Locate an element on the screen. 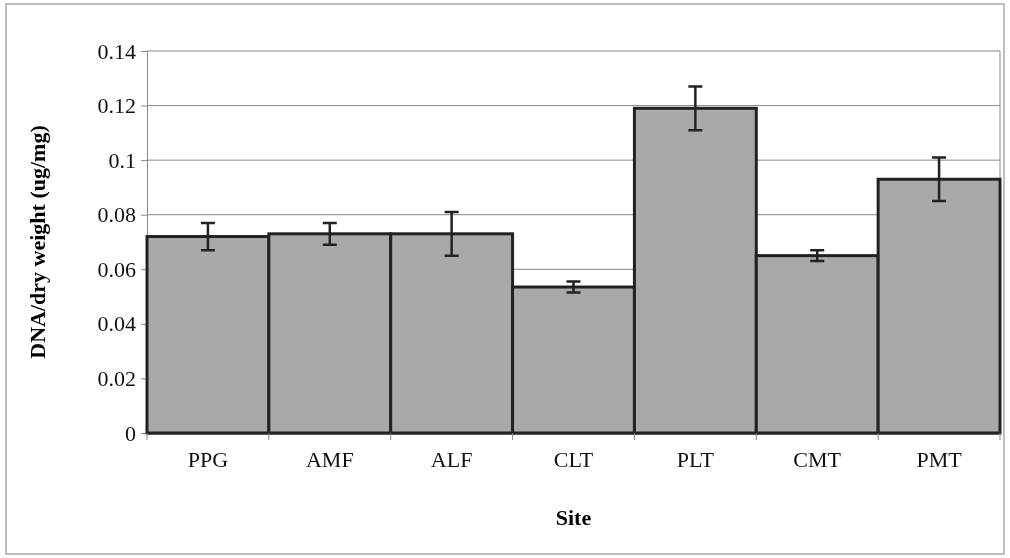 This screenshot has width=1010, height=558. x-tick-label: AMF is located at coordinates (329, 459).